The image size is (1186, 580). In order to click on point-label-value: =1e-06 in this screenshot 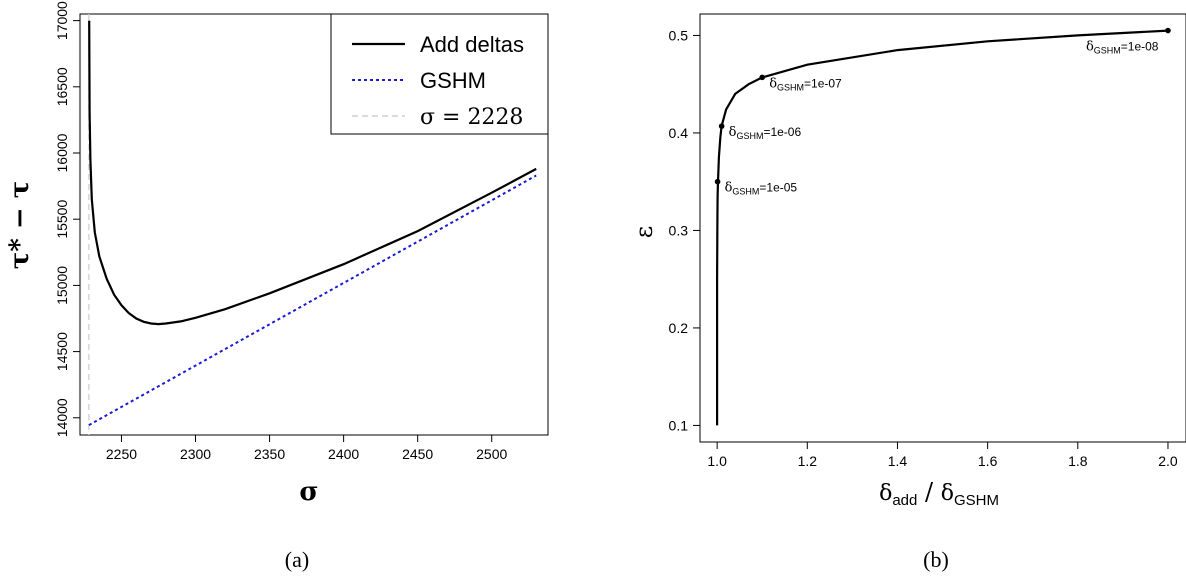, I will do `click(782, 132)`.